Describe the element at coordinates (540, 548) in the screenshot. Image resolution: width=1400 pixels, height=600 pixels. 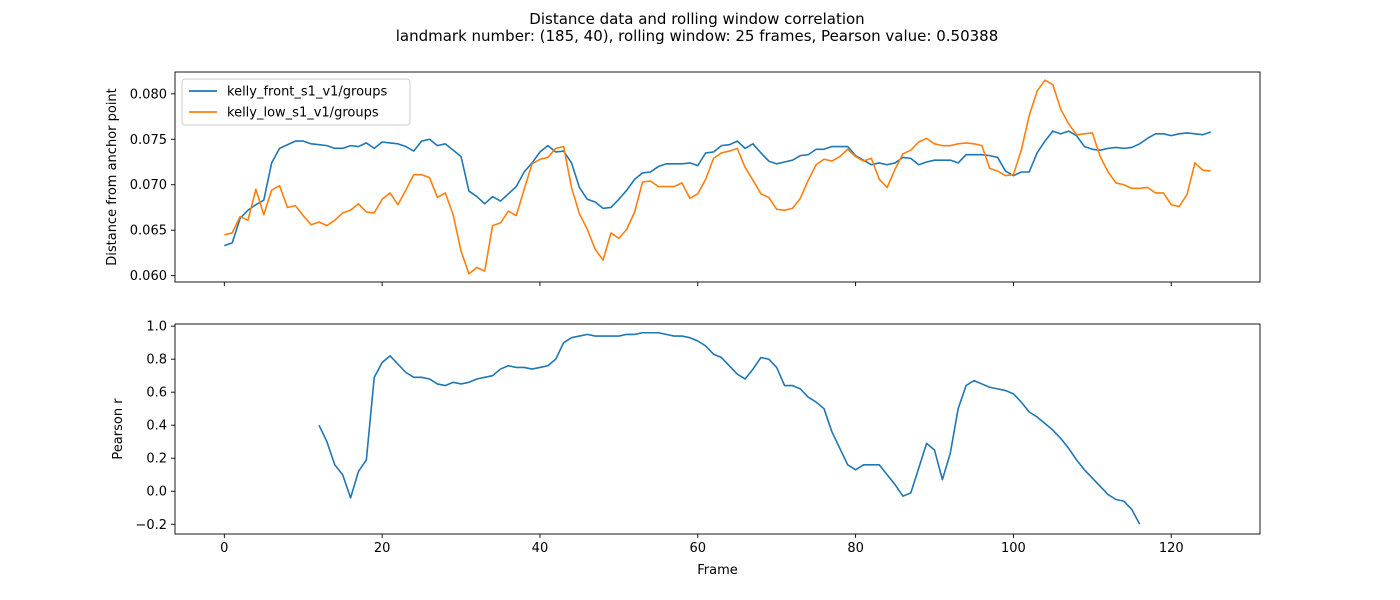
I see `pearson-x-tick-label: 40` at that location.